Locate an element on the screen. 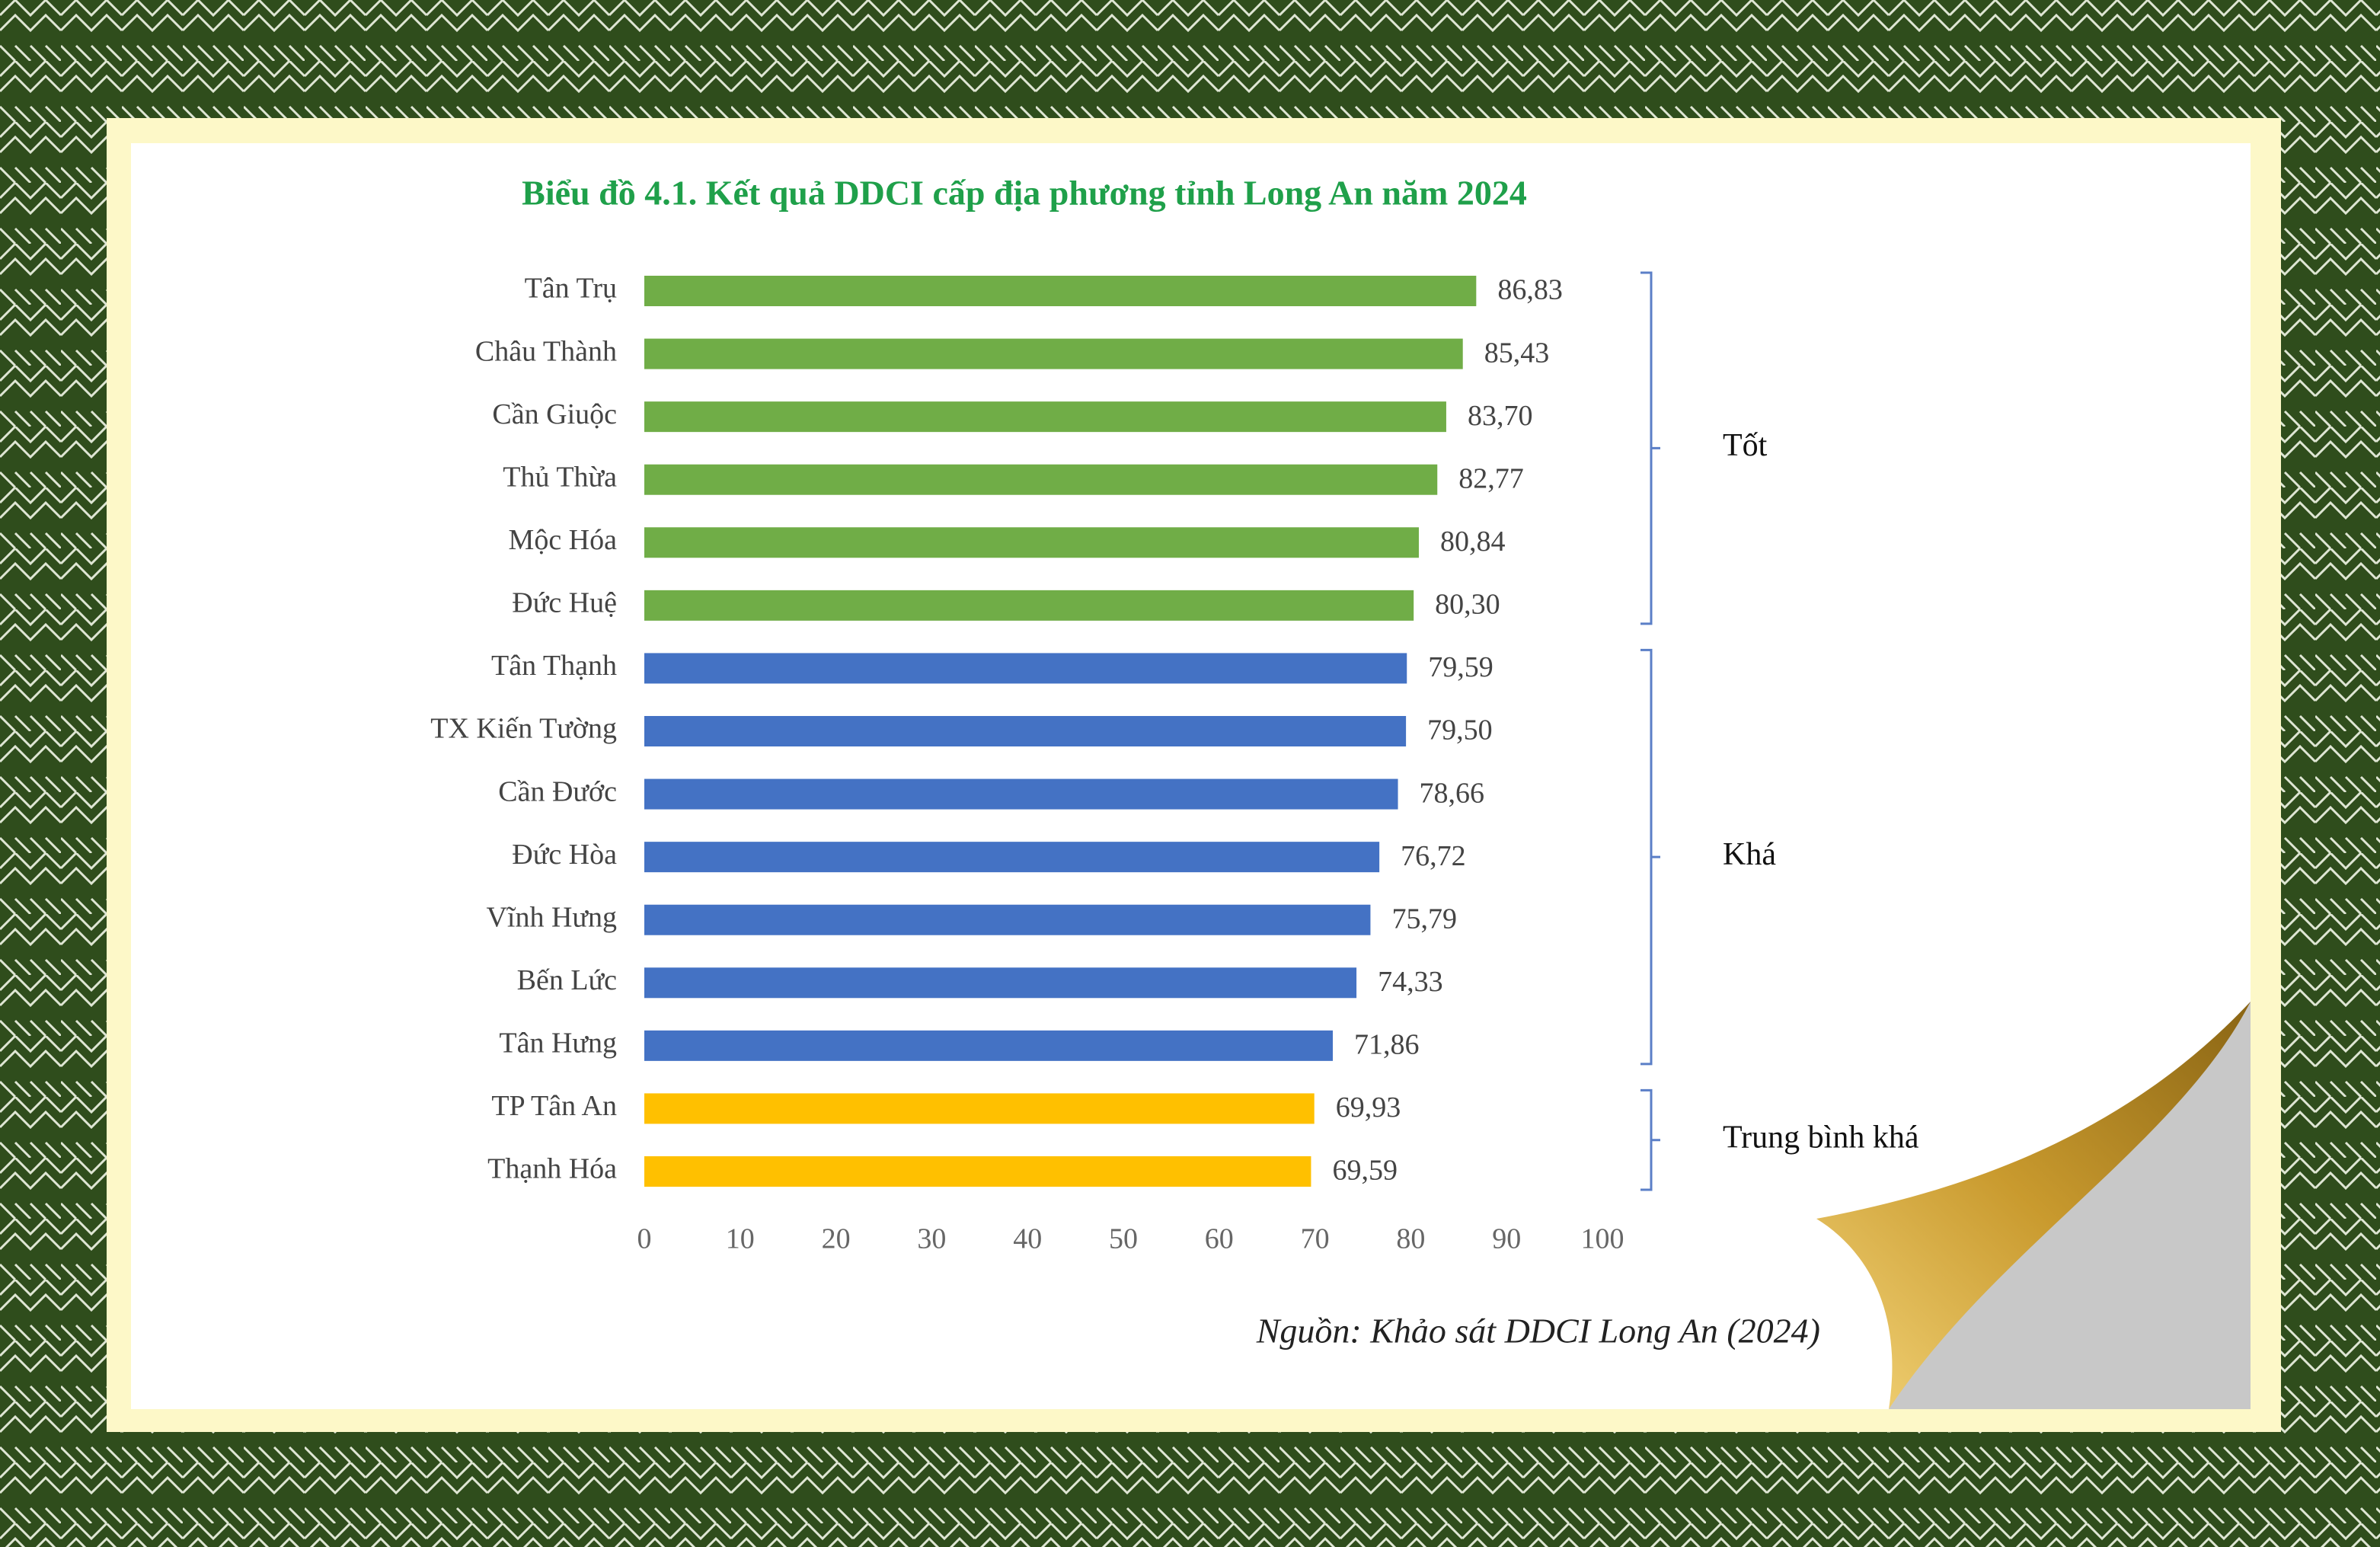  x-tick-label: 0 is located at coordinates (644, 1239).